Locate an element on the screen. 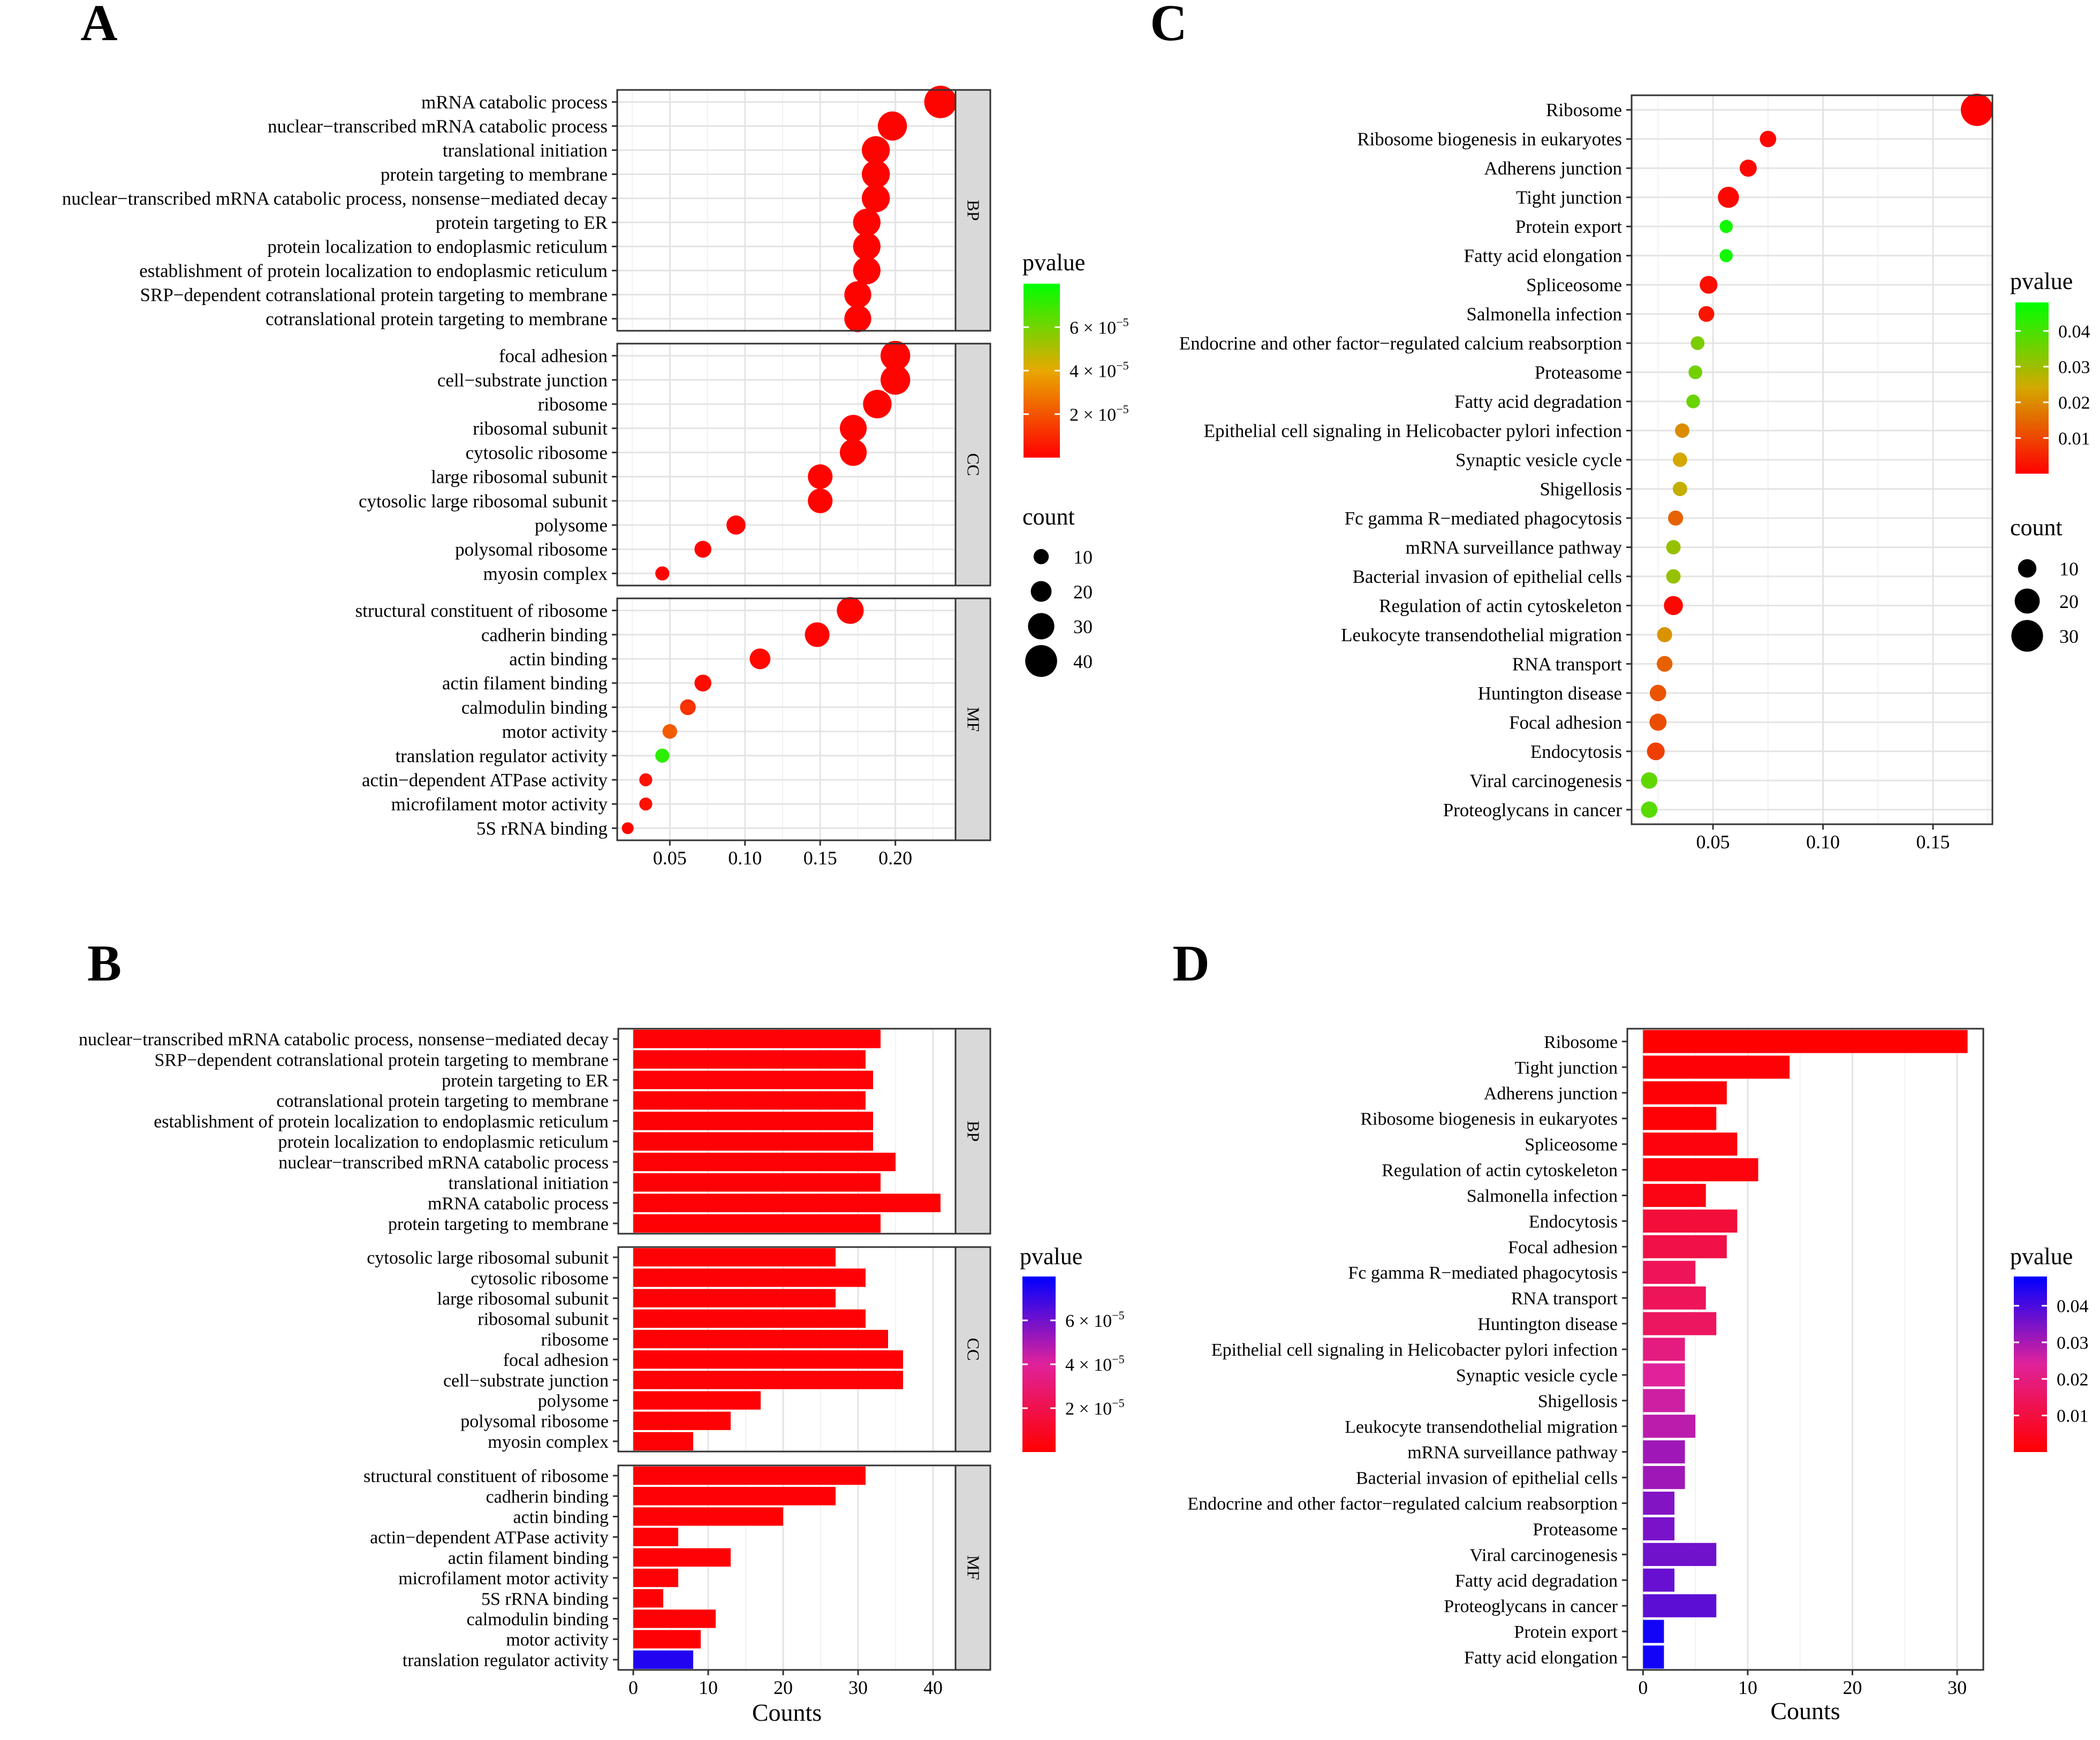 This screenshot has height=1740, width=2100. term-label: Proteasome is located at coordinates (1578, 372).